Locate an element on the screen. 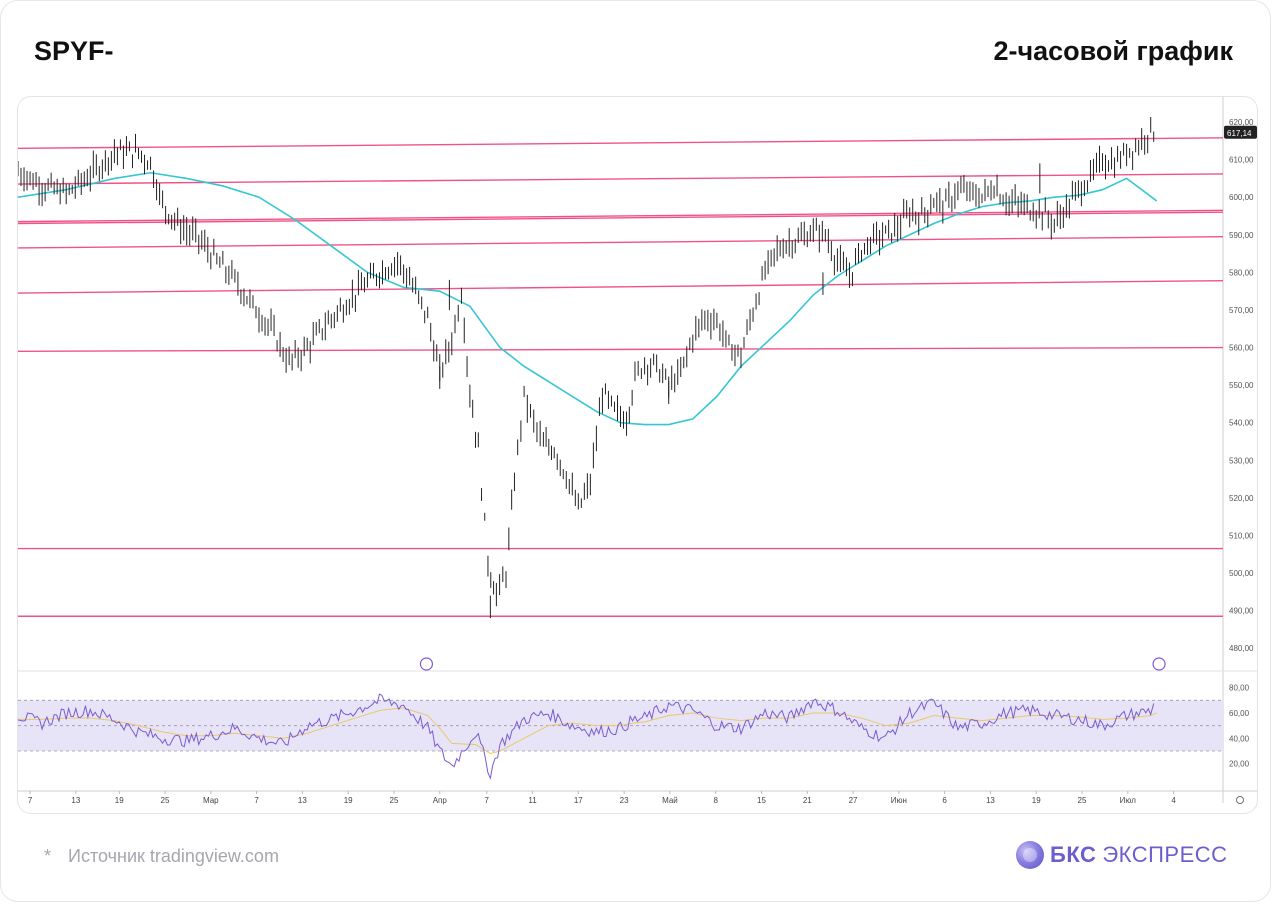 The height and width of the screenshot is (904, 1273). price-tick-label: 480,00 is located at coordinates (1241, 648).